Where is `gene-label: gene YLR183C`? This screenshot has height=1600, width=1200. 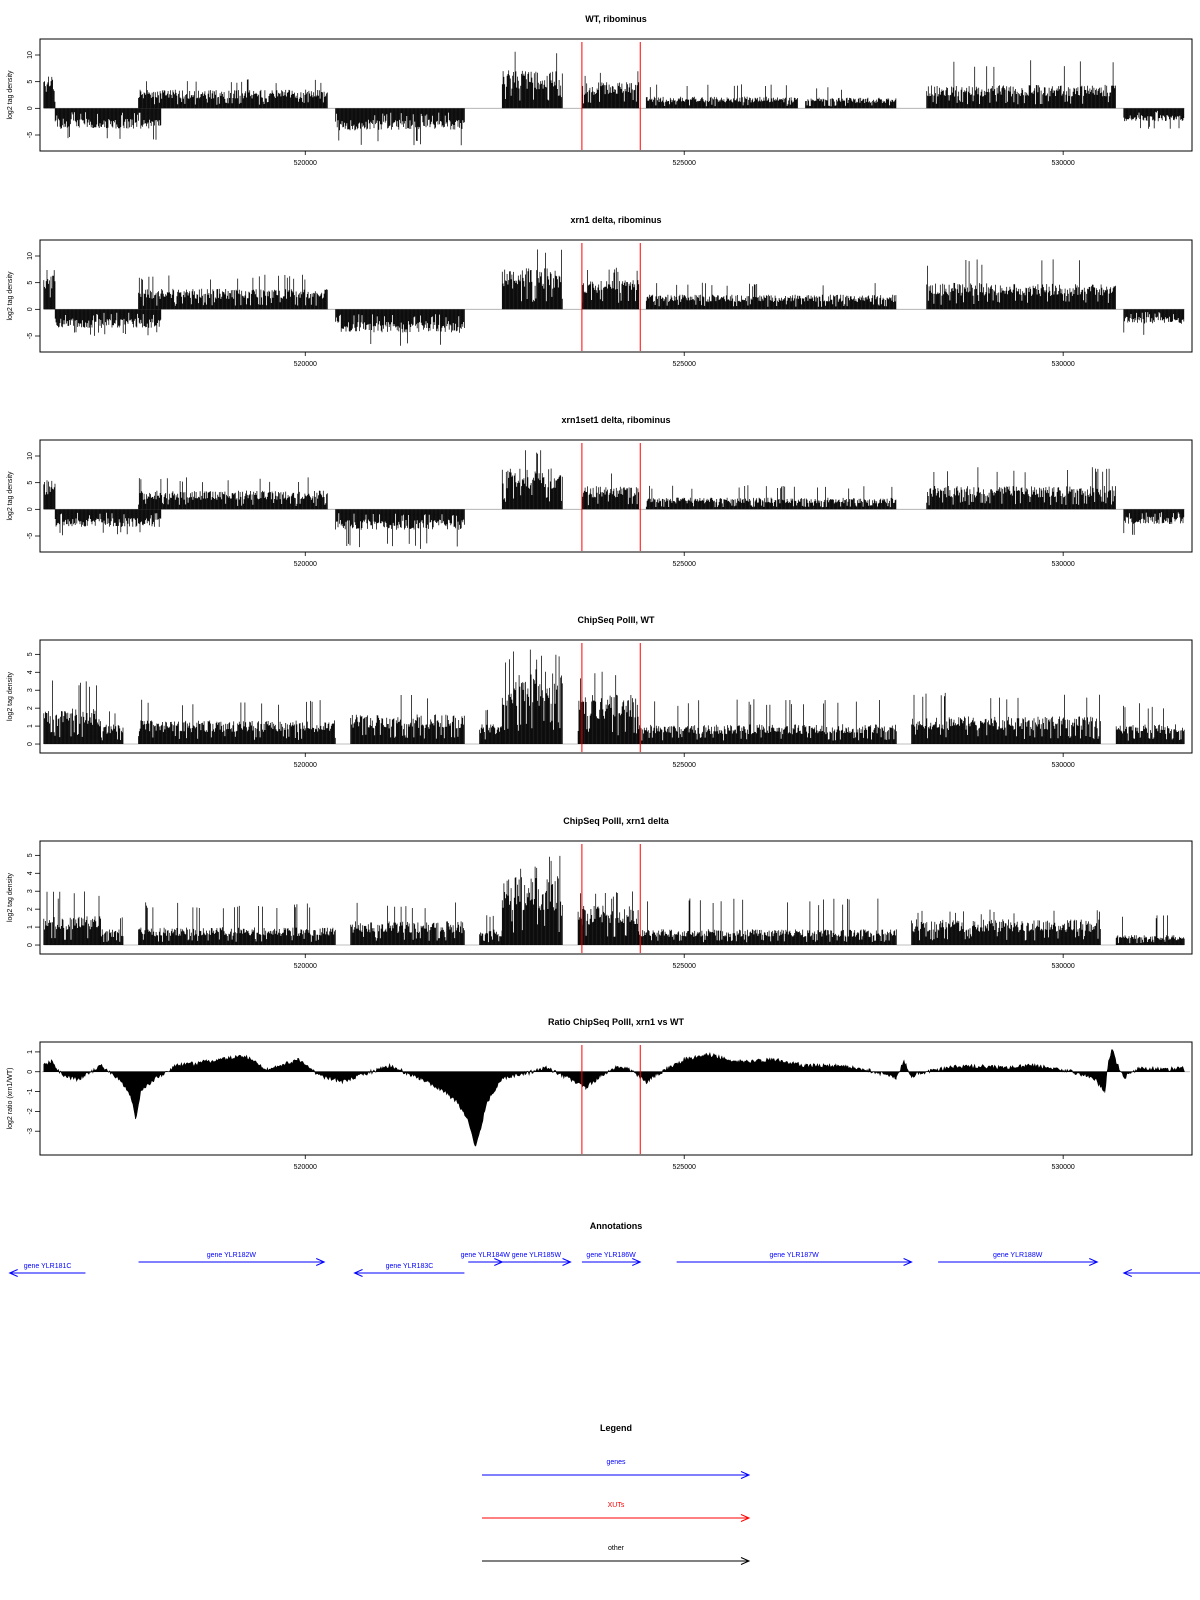
gene-label: gene YLR183C is located at coordinates (410, 1266).